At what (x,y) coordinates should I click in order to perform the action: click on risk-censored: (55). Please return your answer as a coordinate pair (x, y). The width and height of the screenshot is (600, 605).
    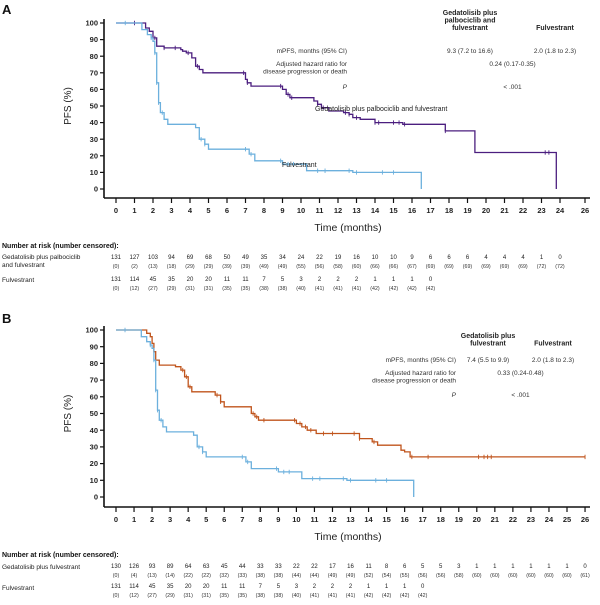
    Looking at the image, I should click on (405, 576).